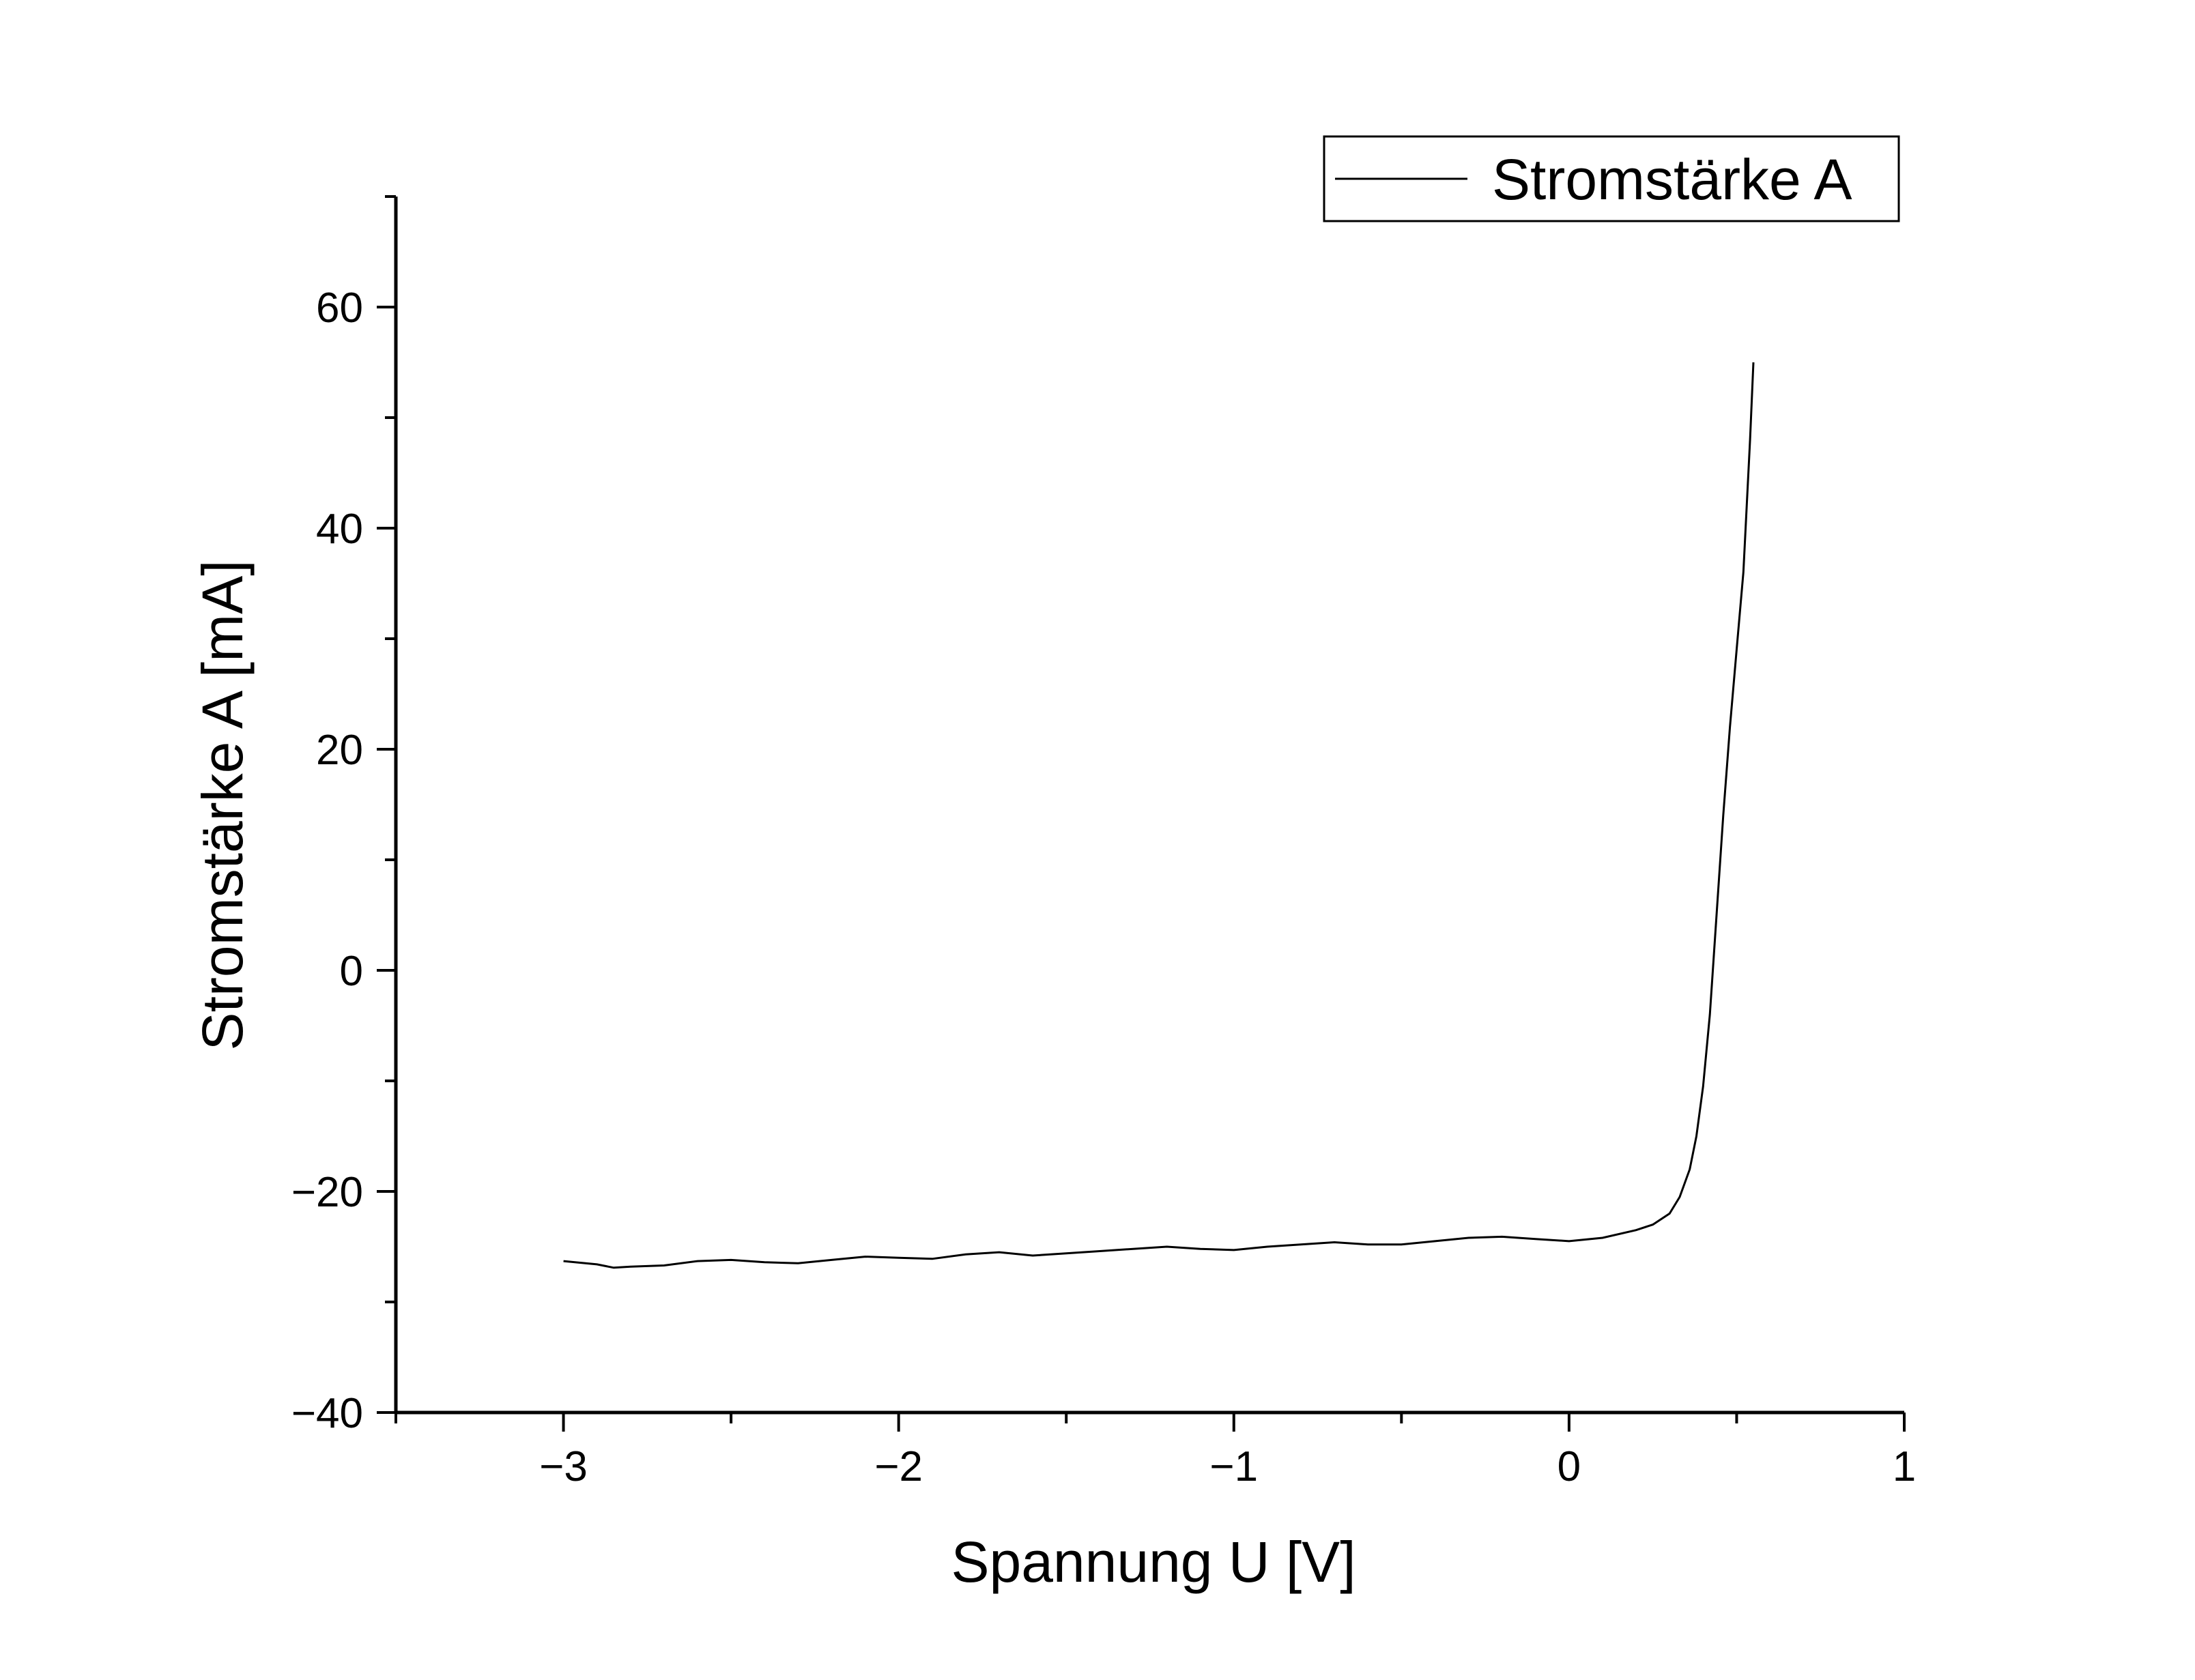 The height and width of the screenshot is (1680, 2195). I want to click on y-tick-label: 40, so click(340, 529).